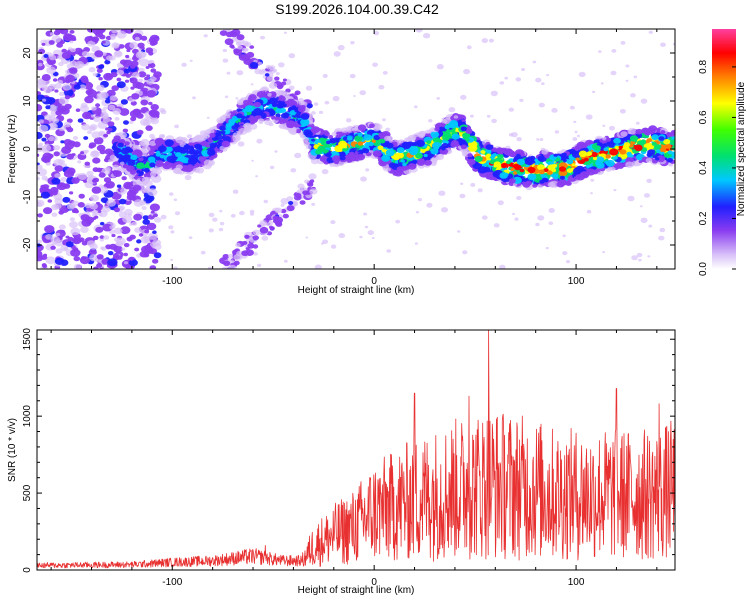 The height and width of the screenshot is (600, 750). Describe the element at coordinates (12, 149) in the screenshot. I see `spectrogram-y-label: Frequency (Hz)` at that location.